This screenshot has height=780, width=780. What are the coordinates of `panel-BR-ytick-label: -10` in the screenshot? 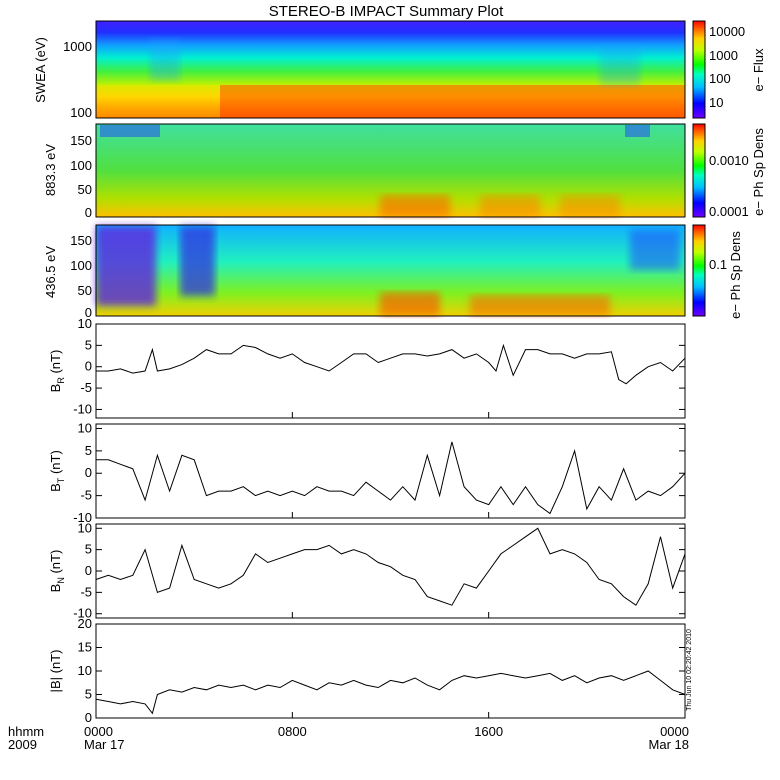 It's located at (82, 408).